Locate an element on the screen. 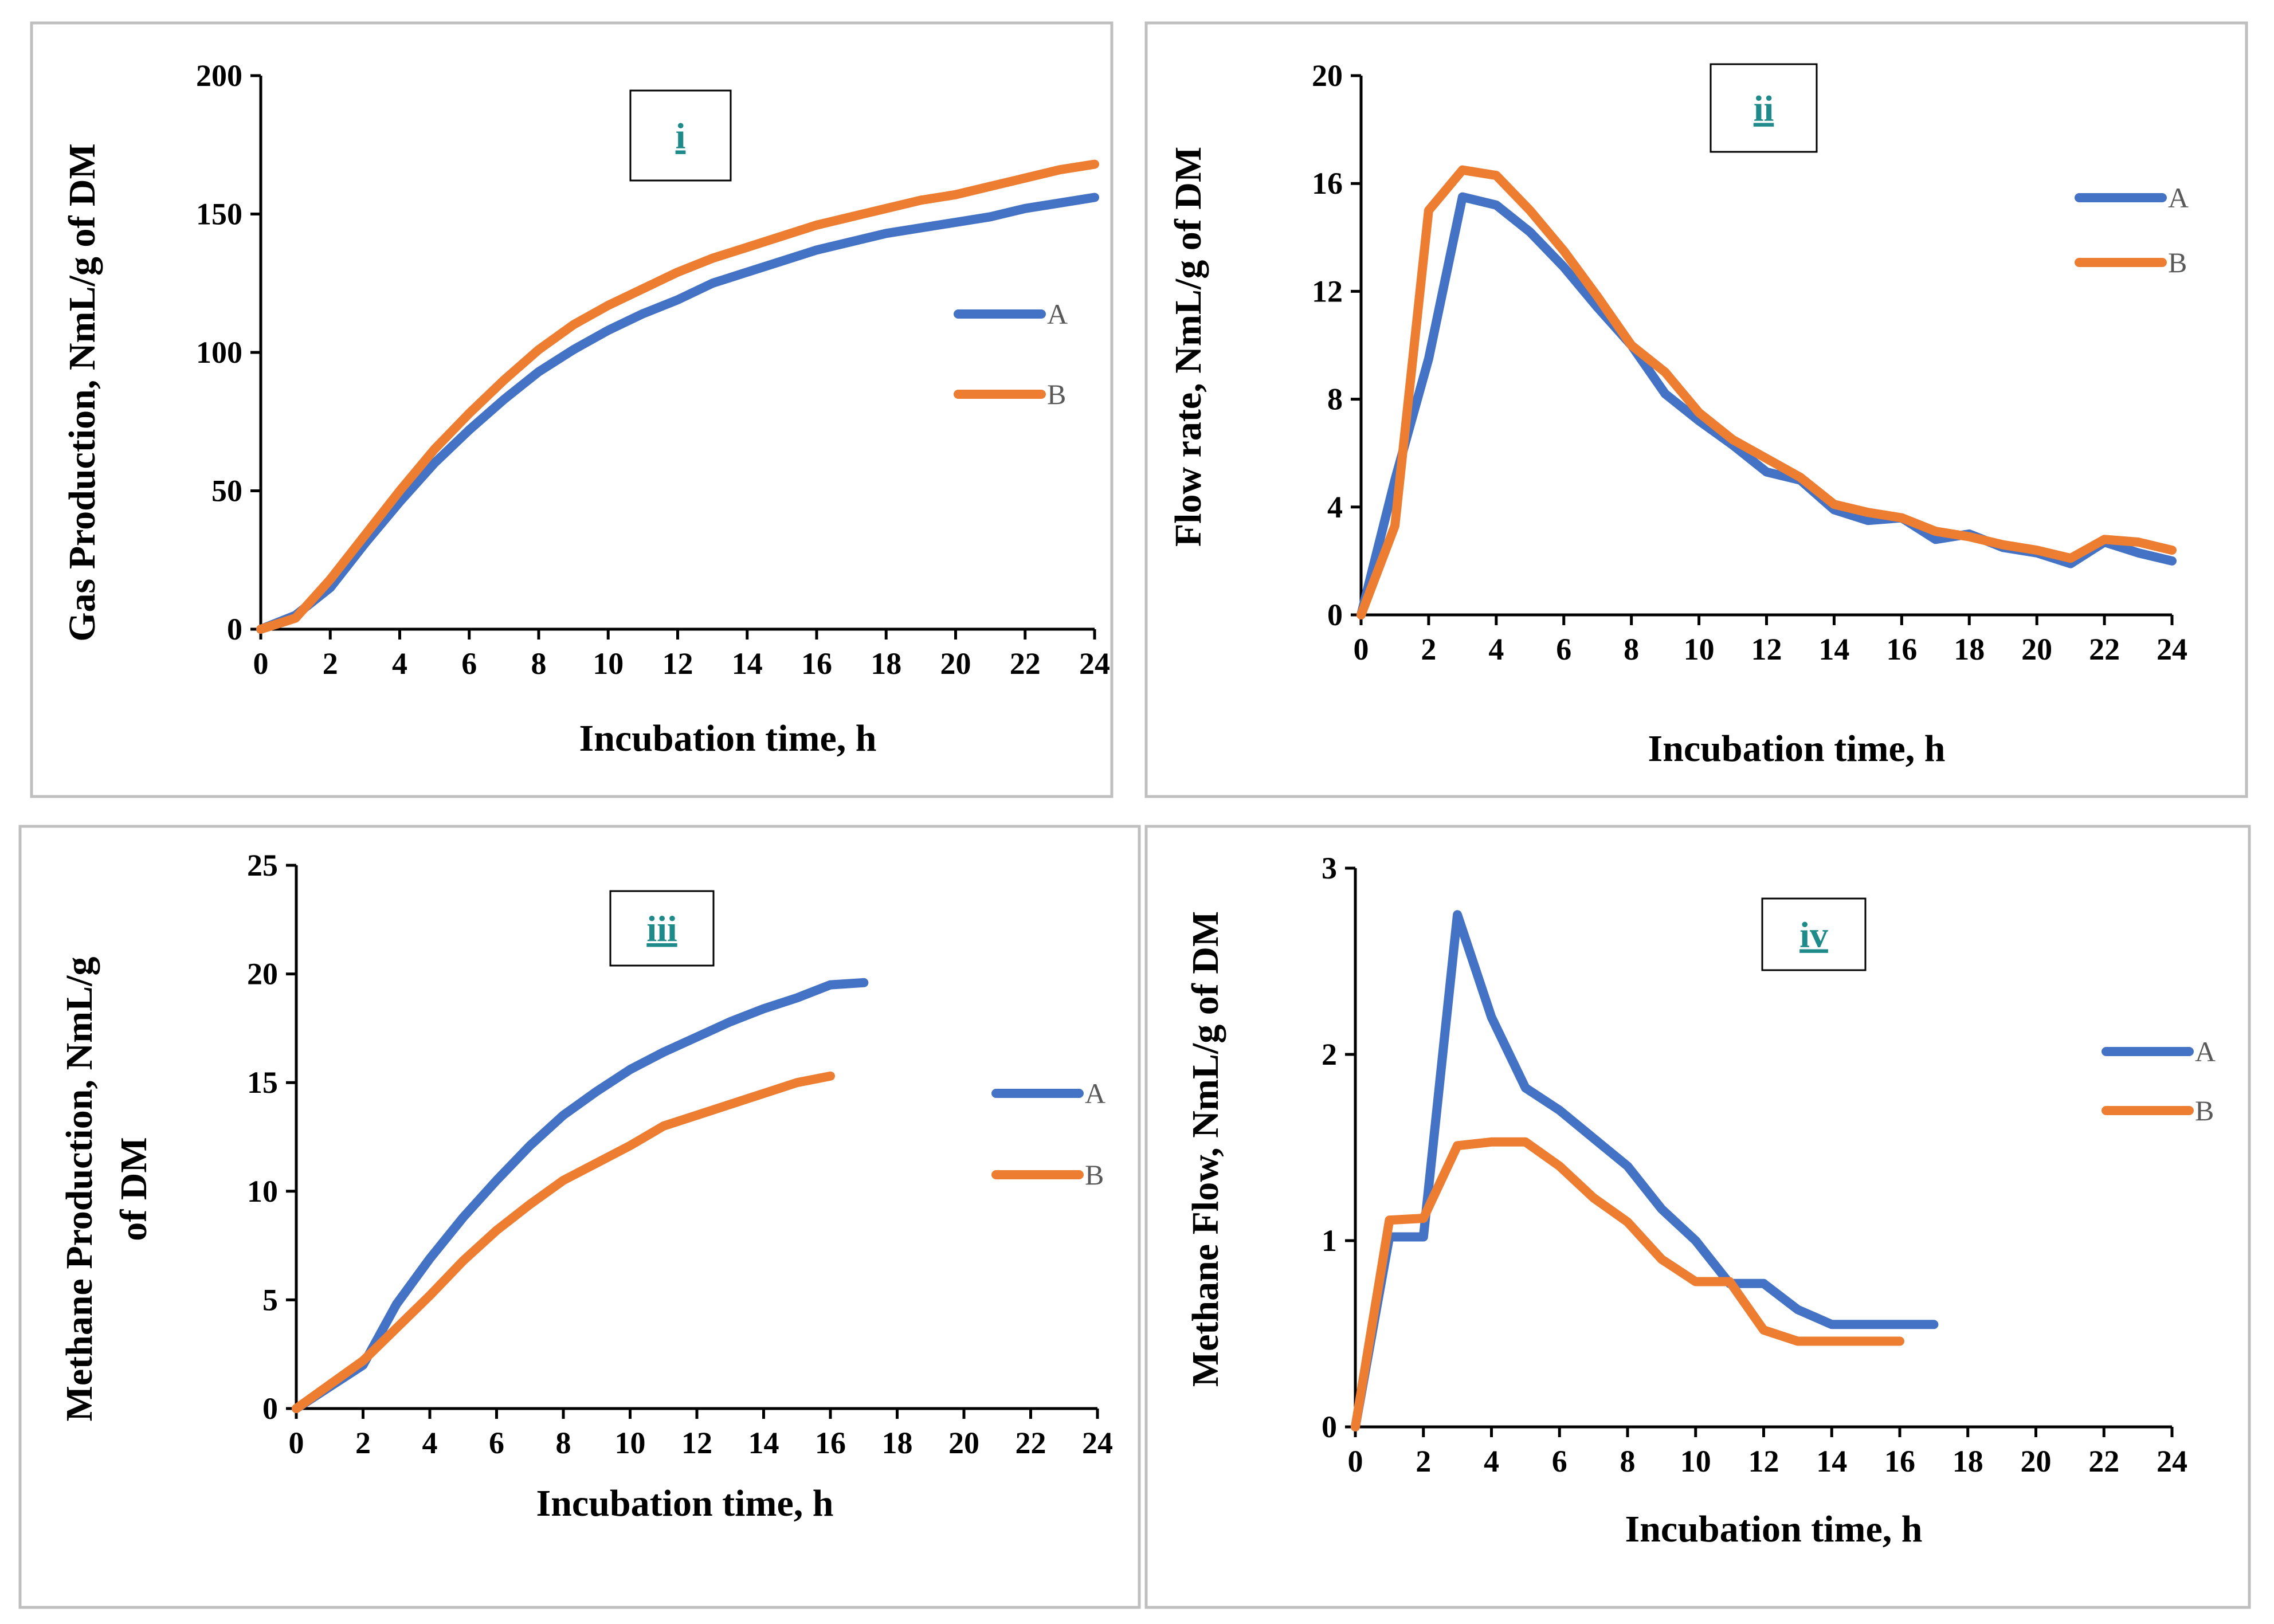 This screenshot has width=2274, height=1624. panel-tag-label: ii is located at coordinates (1764, 108).